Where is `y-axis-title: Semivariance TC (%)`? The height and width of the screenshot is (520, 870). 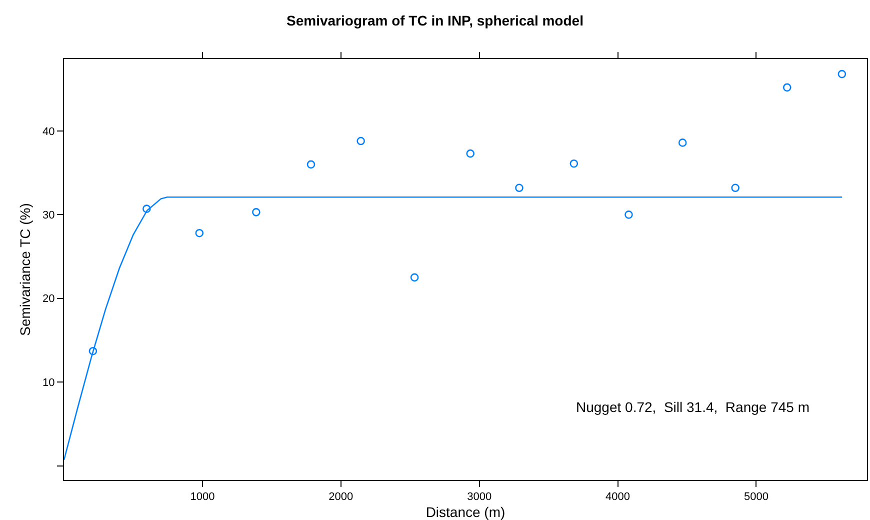 y-axis-title: Semivariance TC (%) is located at coordinates (25, 269).